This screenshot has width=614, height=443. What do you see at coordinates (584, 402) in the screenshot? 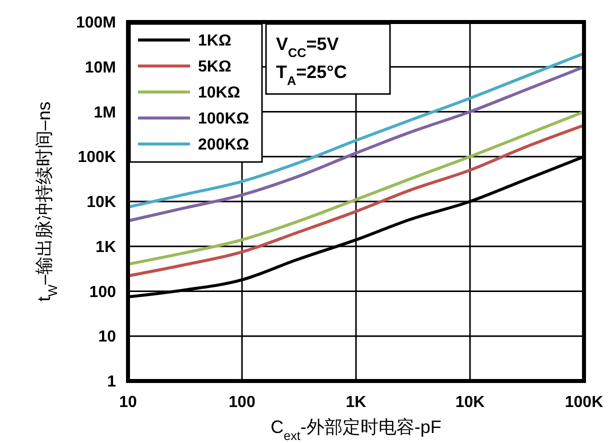
I see `x-tick-label: 100K` at bounding box center [584, 402].